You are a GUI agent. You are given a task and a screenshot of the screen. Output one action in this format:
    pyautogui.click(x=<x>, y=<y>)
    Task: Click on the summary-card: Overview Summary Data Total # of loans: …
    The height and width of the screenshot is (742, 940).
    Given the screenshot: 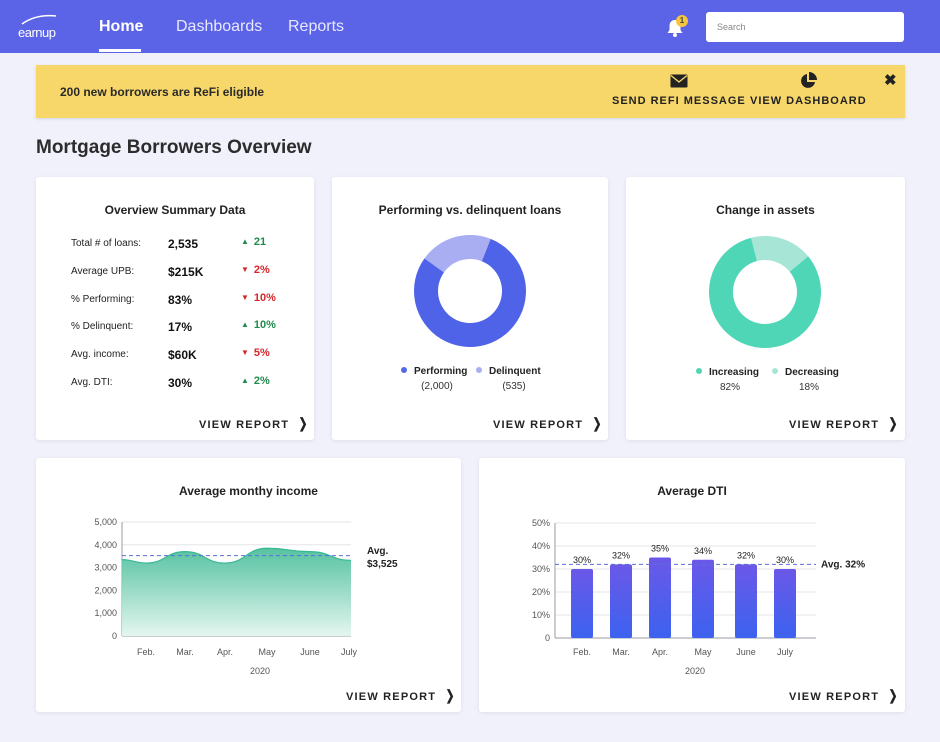 What is the action you would take?
    pyautogui.click(x=175, y=308)
    